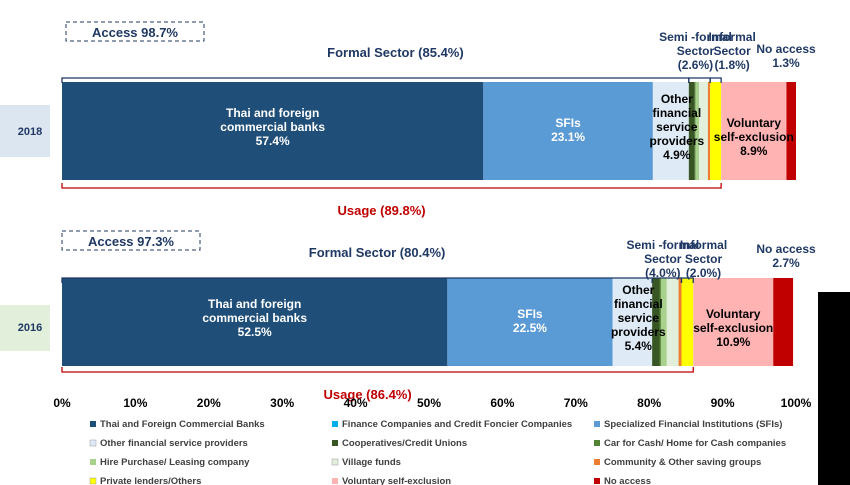  I want to click on legend-entry-6: Hire Purchase/ Leasing company, so click(175, 462).